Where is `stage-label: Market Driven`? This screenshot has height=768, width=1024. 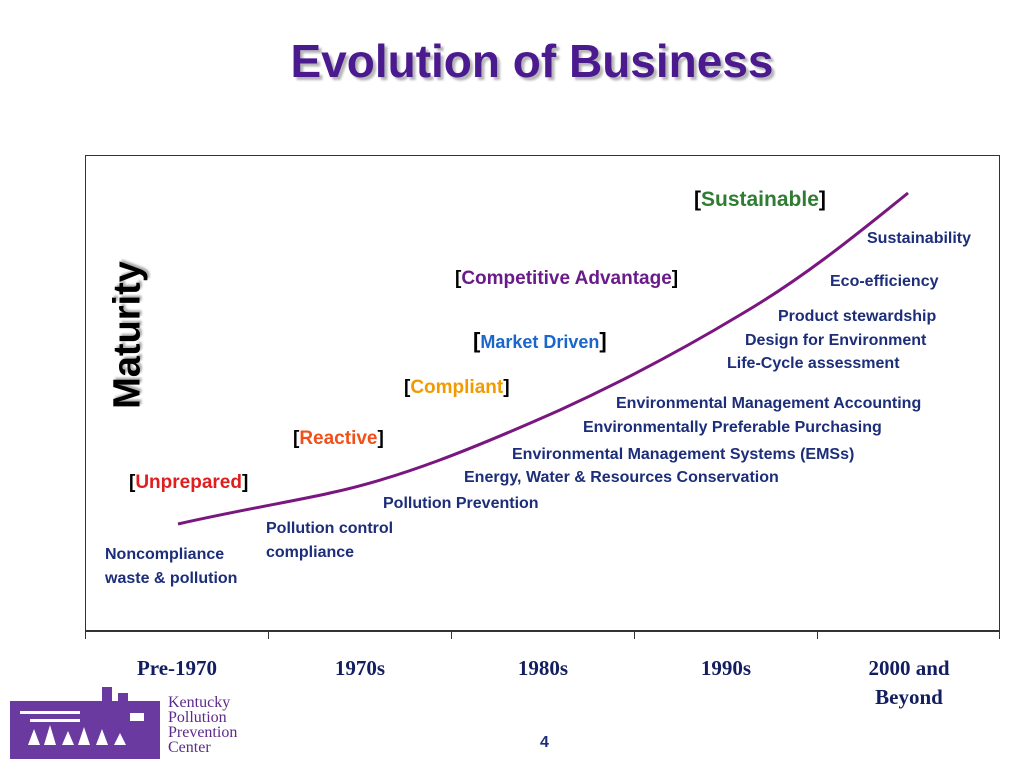 stage-label: Market Driven is located at coordinates (540, 342).